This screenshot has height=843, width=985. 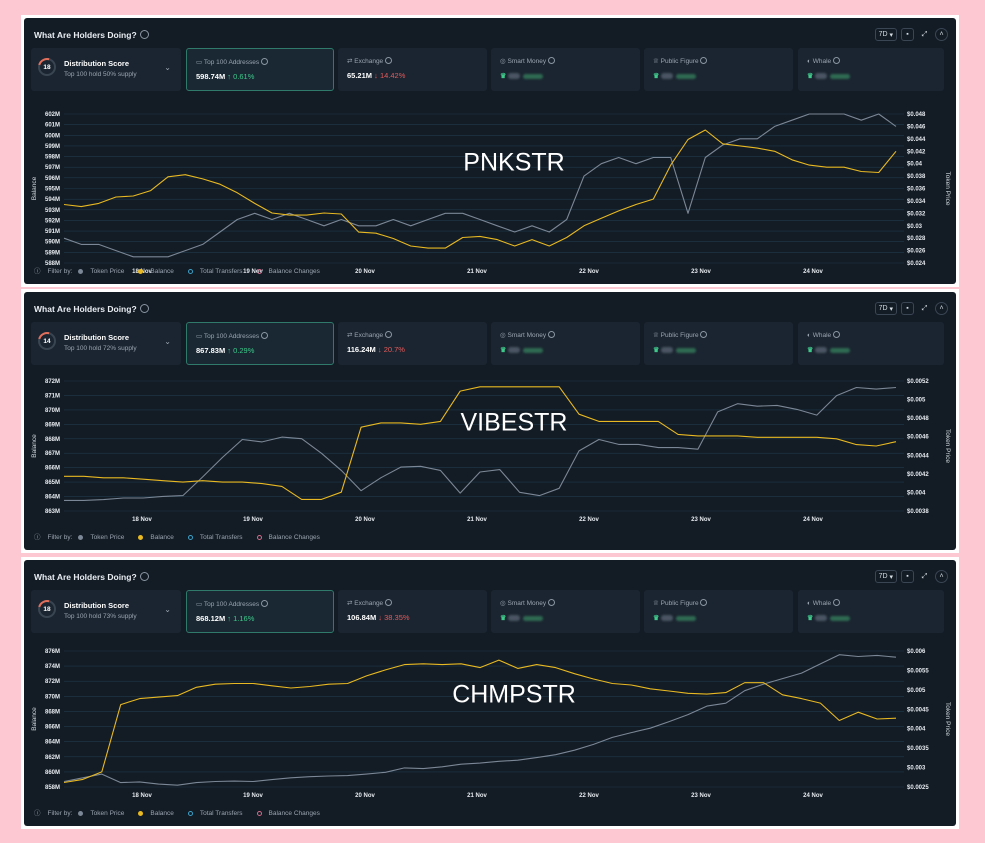 I want to click on tile-value: 65.21M ↓ 14.42%, so click(x=376, y=75).